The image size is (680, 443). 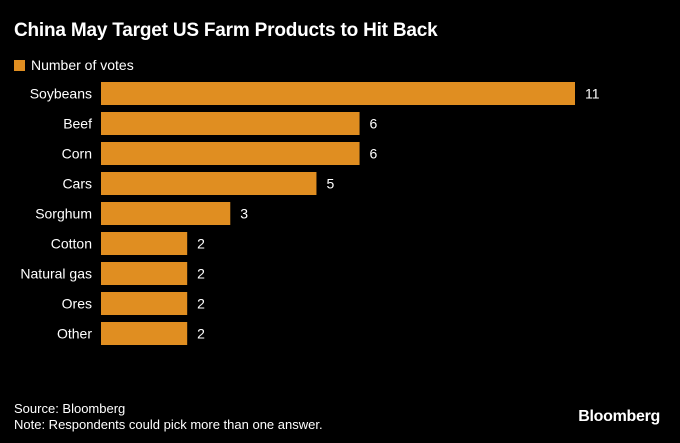 What do you see at coordinates (166, 213) in the screenshot?
I see `bar-sorghum` at bounding box center [166, 213].